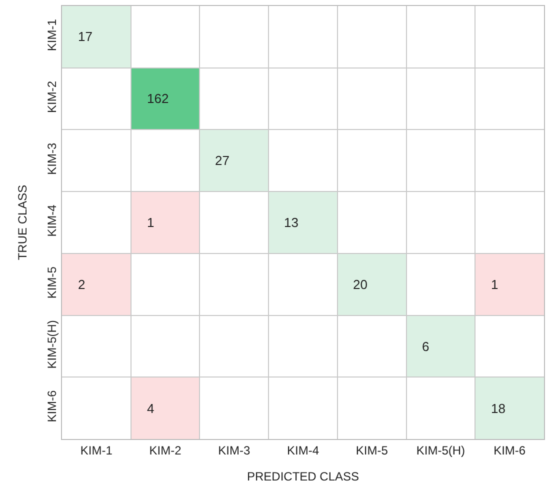  Describe the element at coordinates (52, 96) in the screenshot. I see `y-tick-label: KIM-2` at that location.